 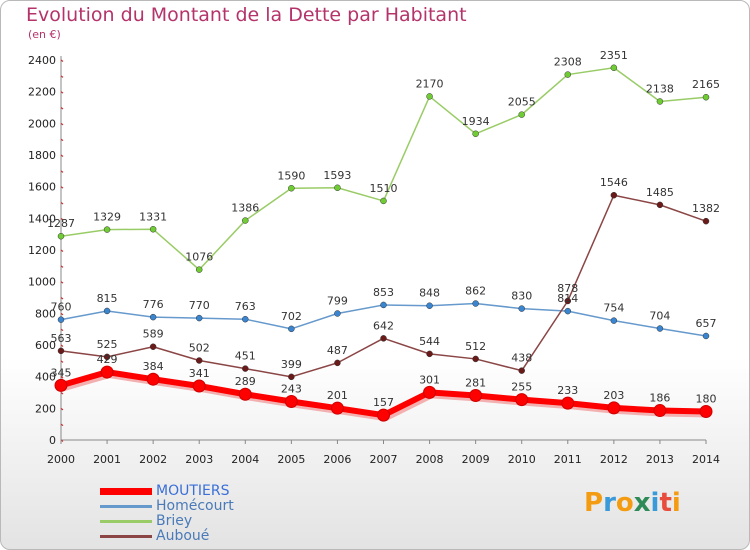 I want to click on y-tick-label: 600, so click(x=45, y=345).